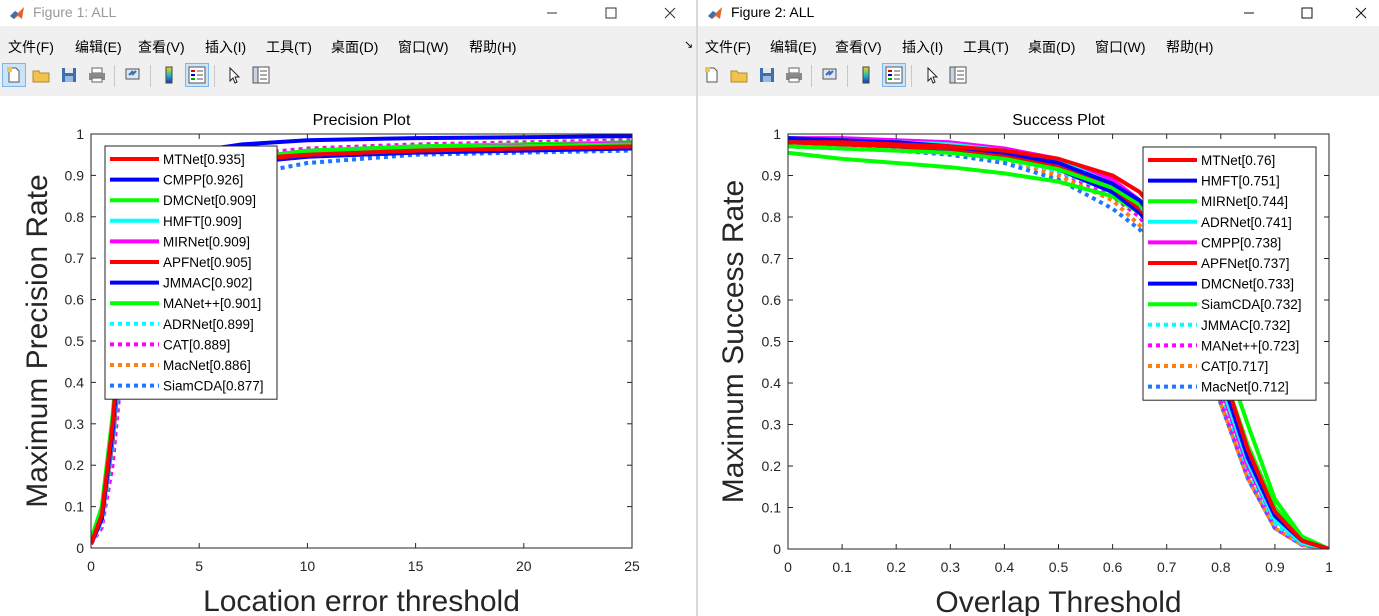  What do you see at coordinates (207, 365) in the screenshot?
I see `legend-label: MacNet[0.886]` at bounding box center [207, 365].